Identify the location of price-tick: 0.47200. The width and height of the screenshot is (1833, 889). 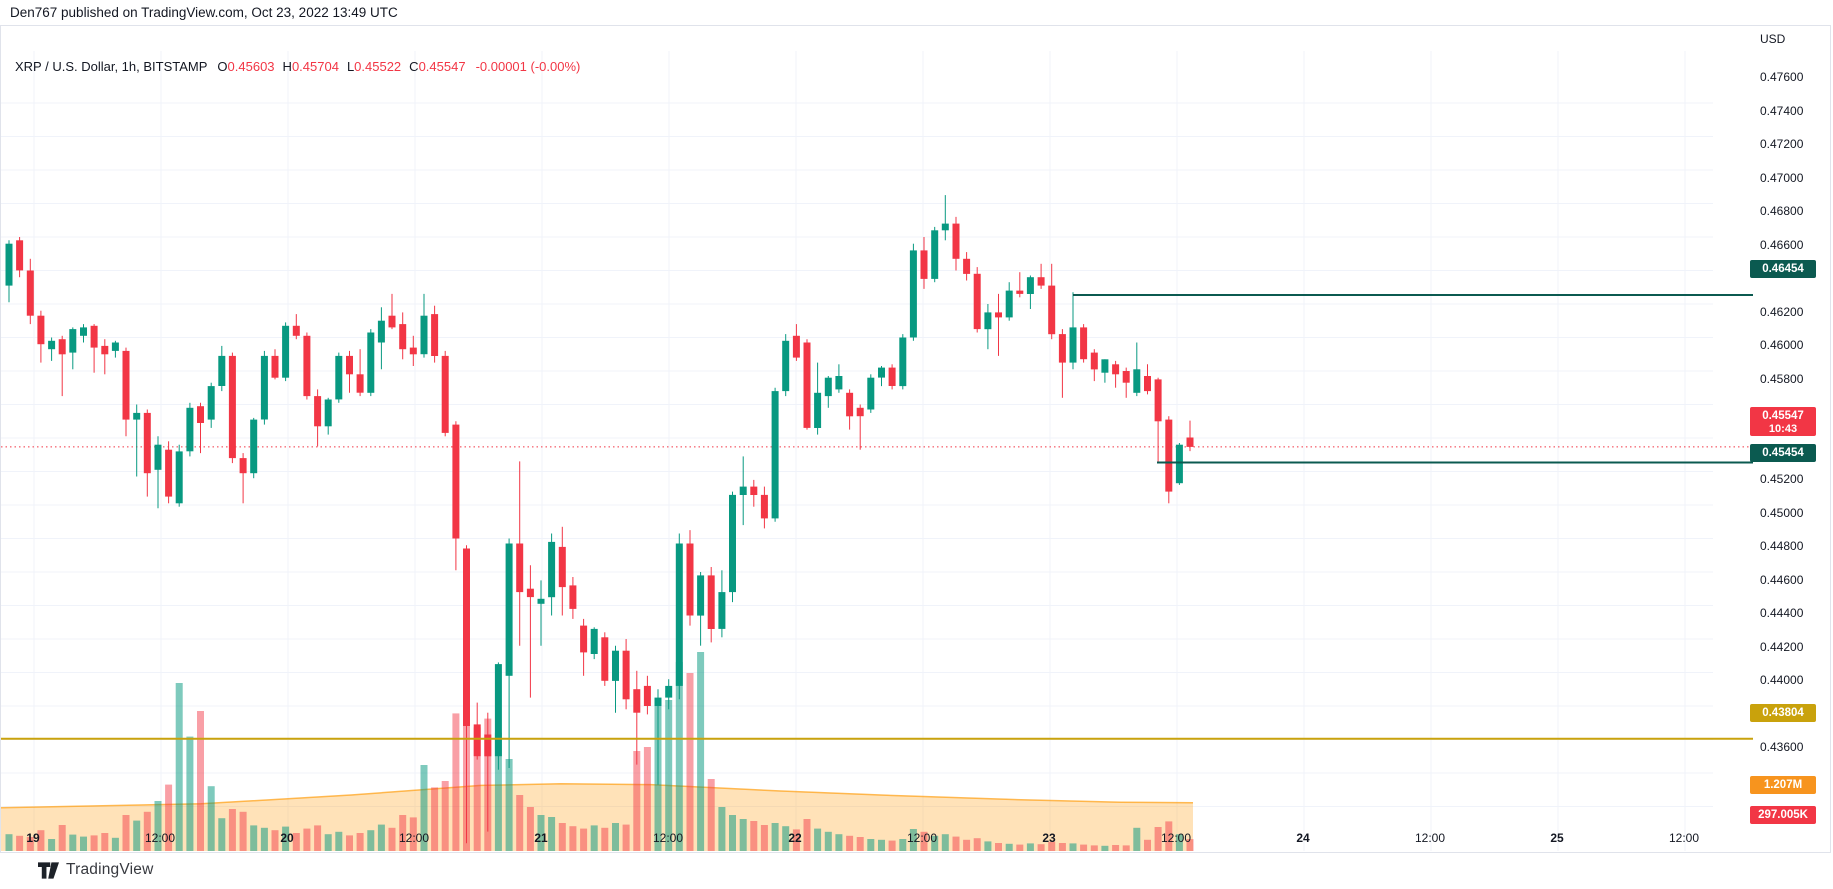
(1782, 144).